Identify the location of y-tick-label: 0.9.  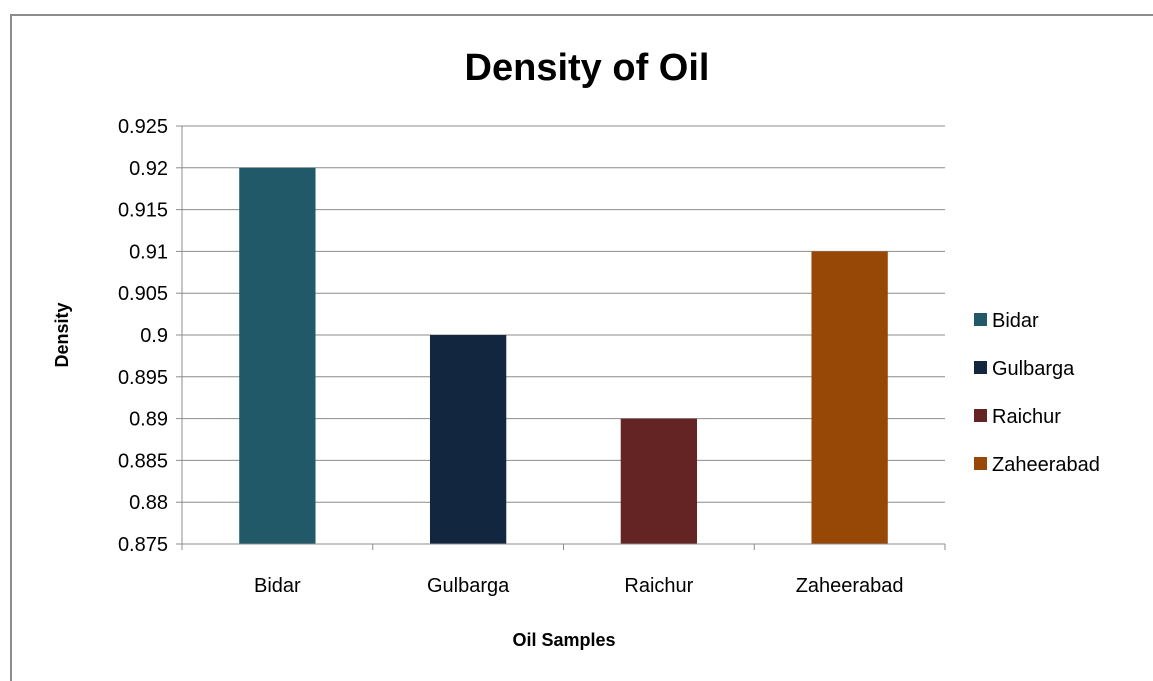
(154, 336).